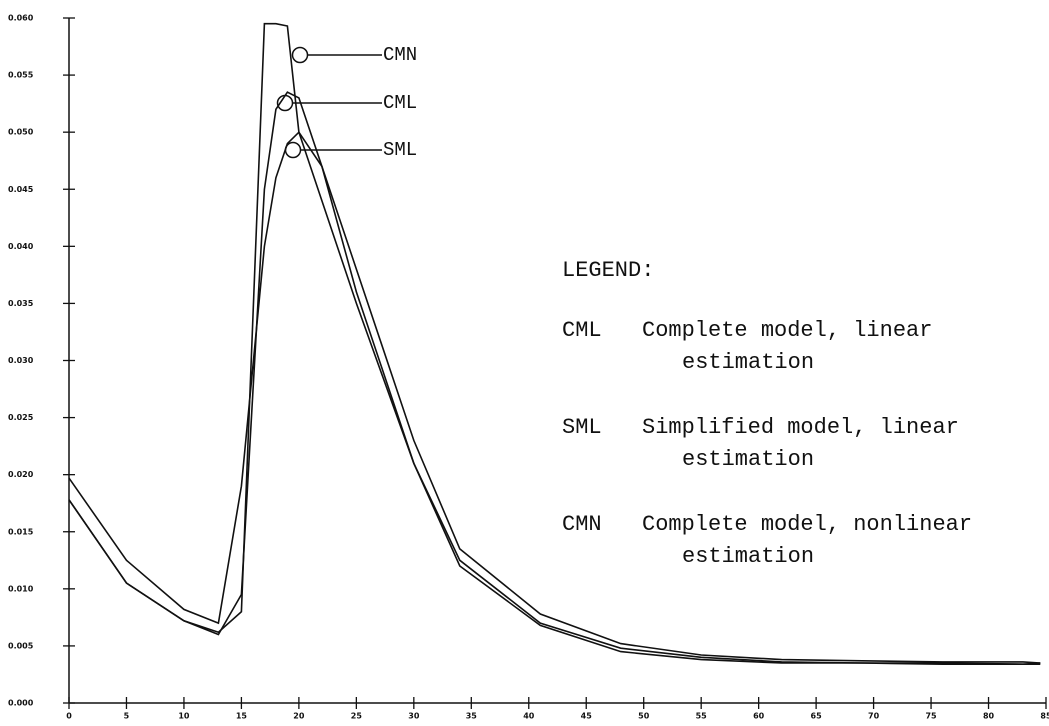  Describe the element at coordinates (644, 716) in the screenshot. I see `x-tick-label: 50` at that location.